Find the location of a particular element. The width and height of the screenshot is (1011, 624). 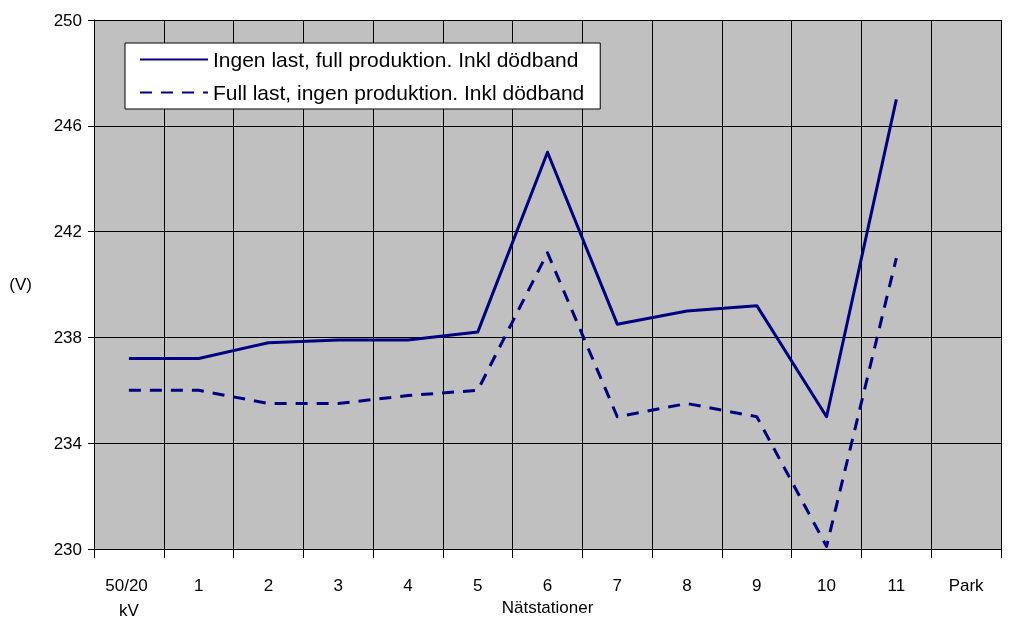

x-tick-label: 50/20 kV is located at coordinates (129, 598).